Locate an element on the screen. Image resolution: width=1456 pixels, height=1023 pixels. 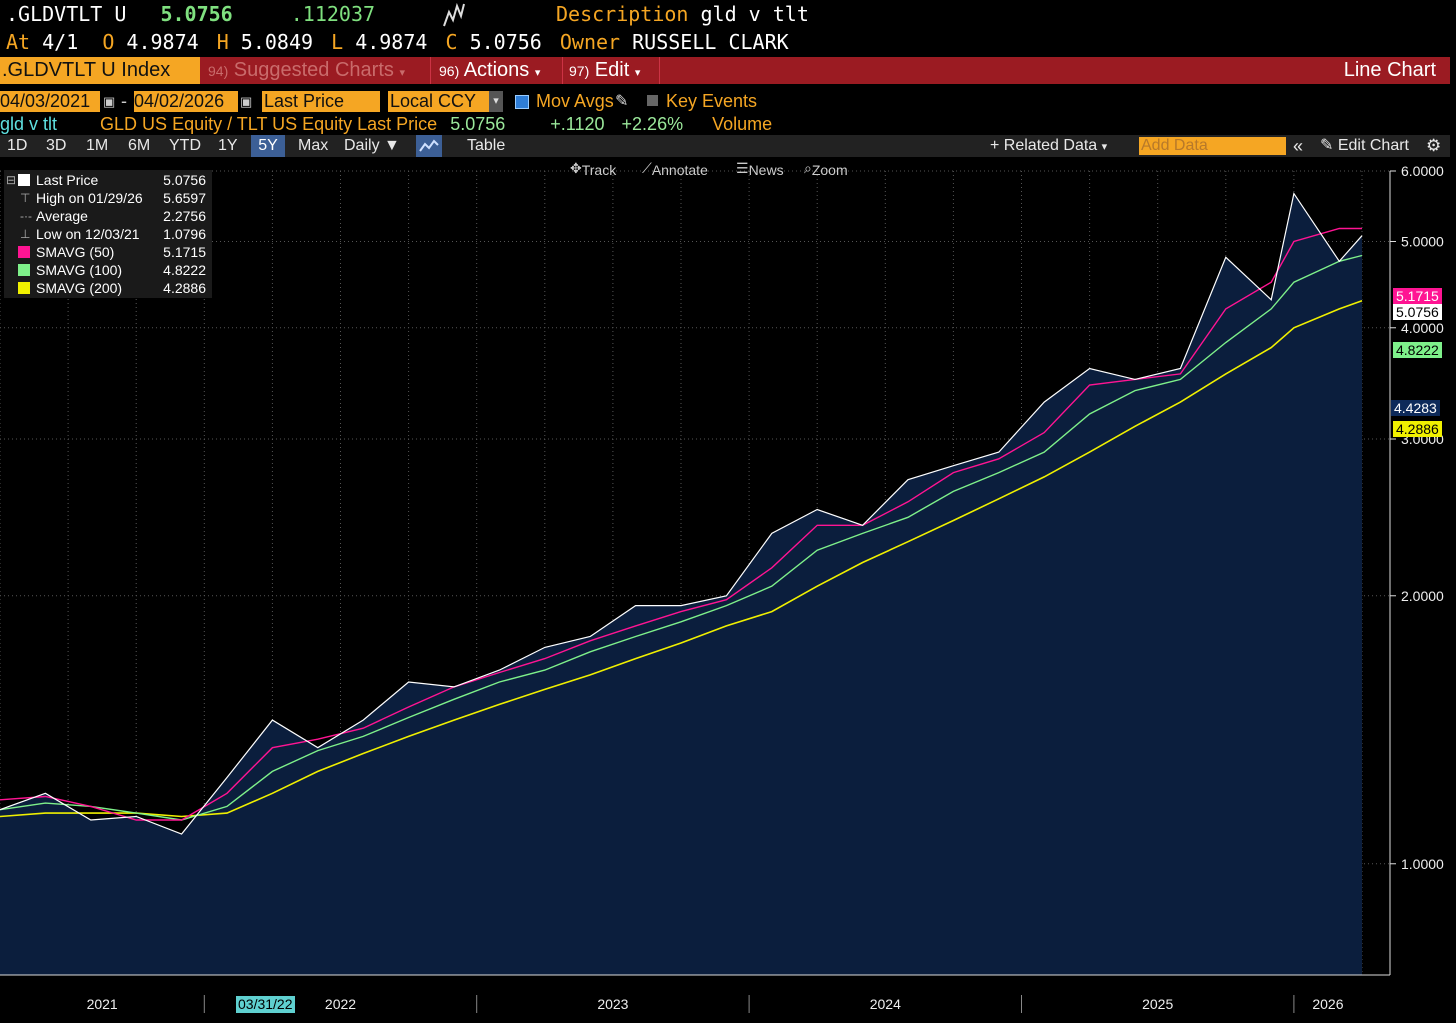
legend-label: SMAVG (50) is located at coordinates (75, 252).